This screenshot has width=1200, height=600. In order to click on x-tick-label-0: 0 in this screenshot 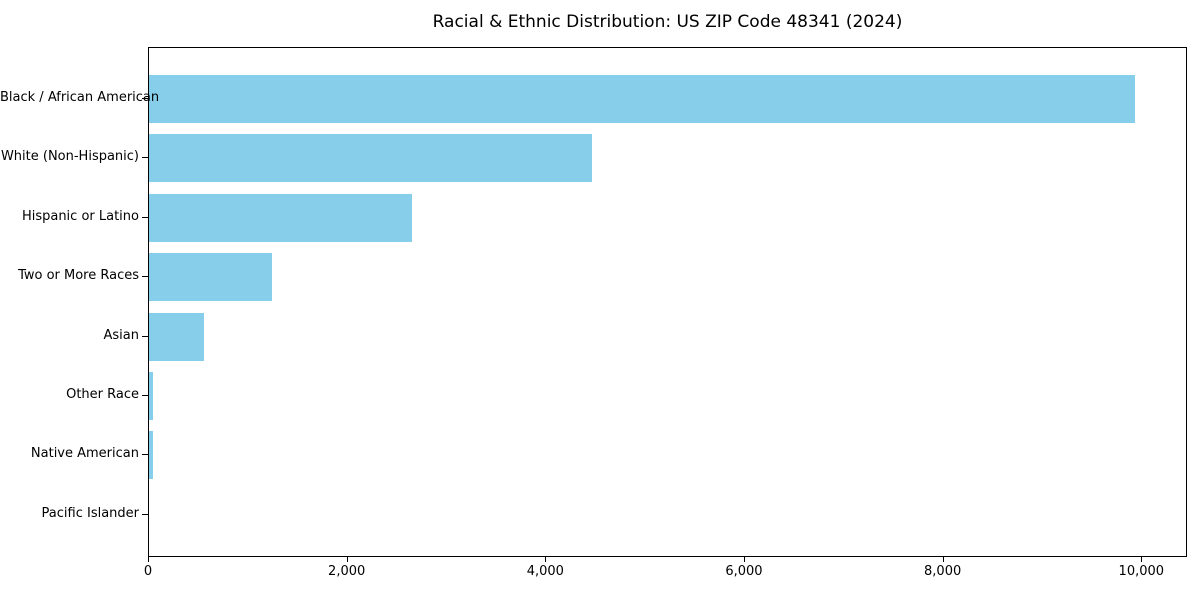, I will do `click(148, 571)`.